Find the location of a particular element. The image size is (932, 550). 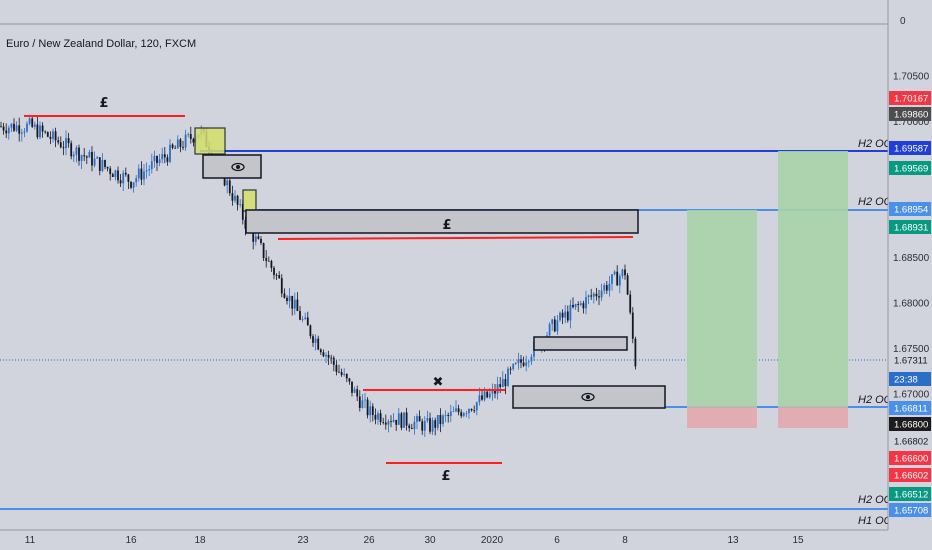

resistance-line-mid is located at coordinates (455, 238).